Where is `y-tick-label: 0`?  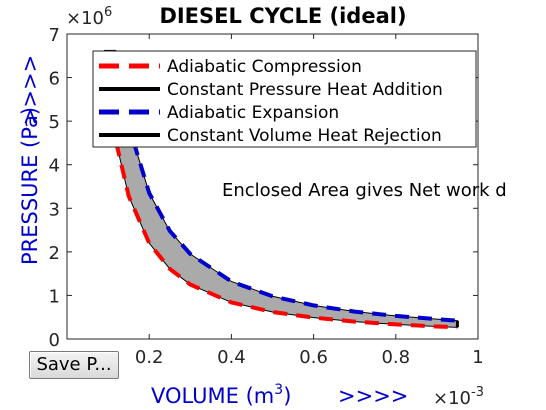
y-tick-label: 0 is located at coordinates (54, 340).